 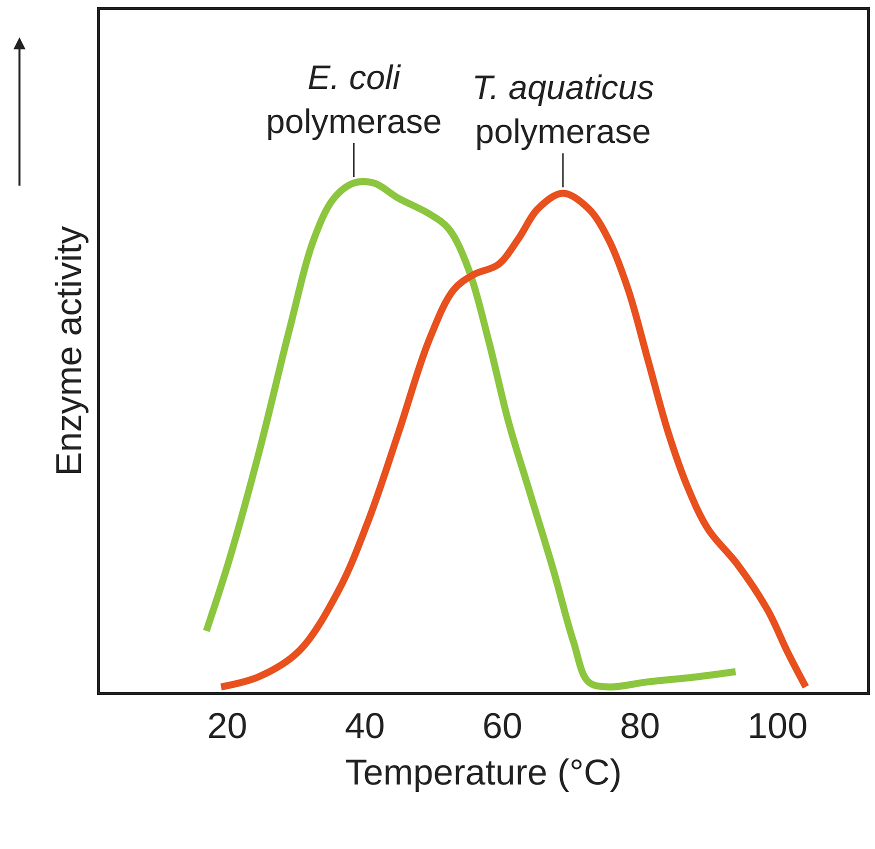 What do you see at coordinates (483, 772) in the screenshot?
I see `x-axis-title: Temperature (°C)` at bounding box center [483, 772].